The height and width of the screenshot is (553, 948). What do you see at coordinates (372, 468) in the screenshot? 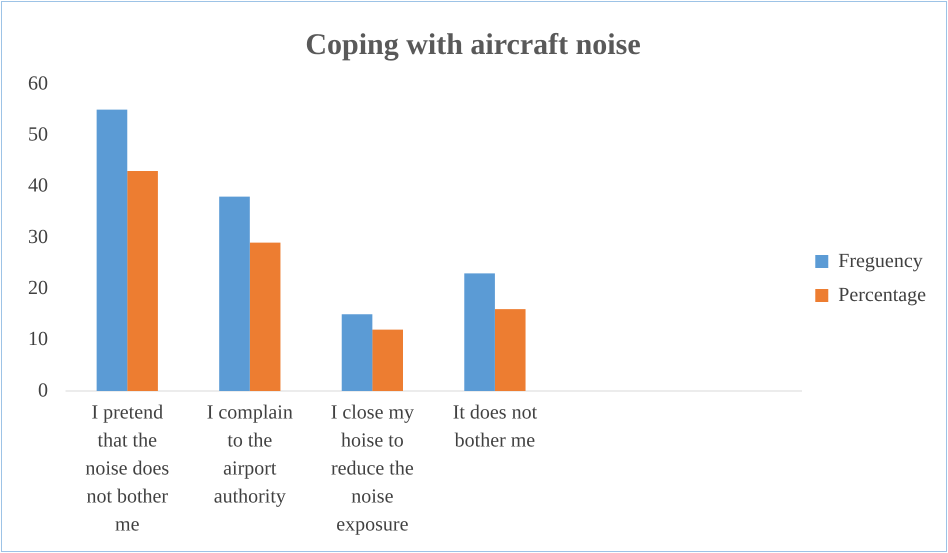
I see `x-tick-label: I close my hoise to reduce the noise exposure` at bounding box center [372, 468].